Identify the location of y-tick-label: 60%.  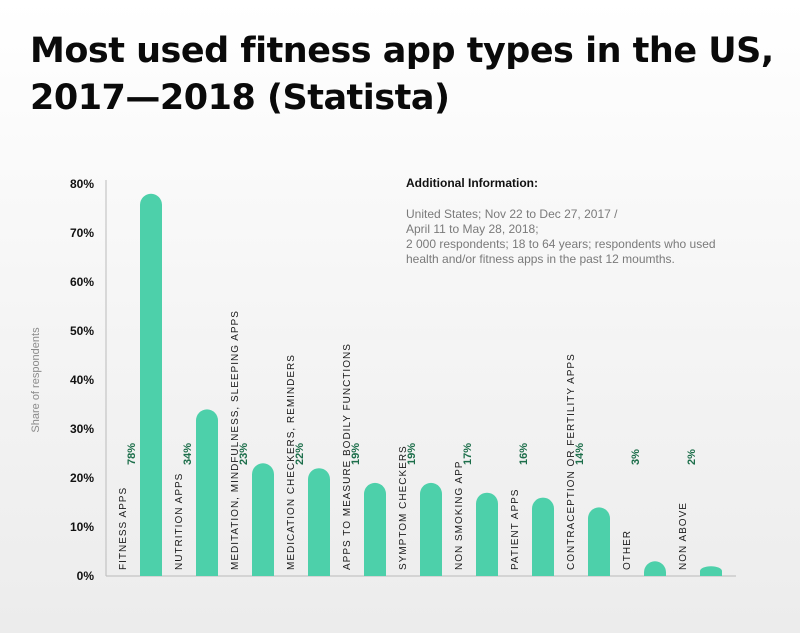
(82, 282).